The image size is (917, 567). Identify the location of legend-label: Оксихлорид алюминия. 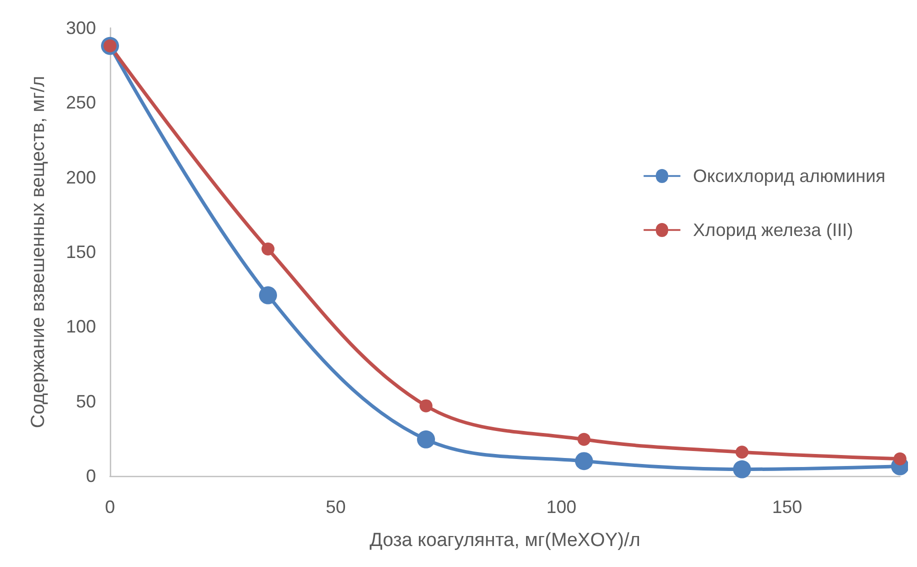
(789, 176).